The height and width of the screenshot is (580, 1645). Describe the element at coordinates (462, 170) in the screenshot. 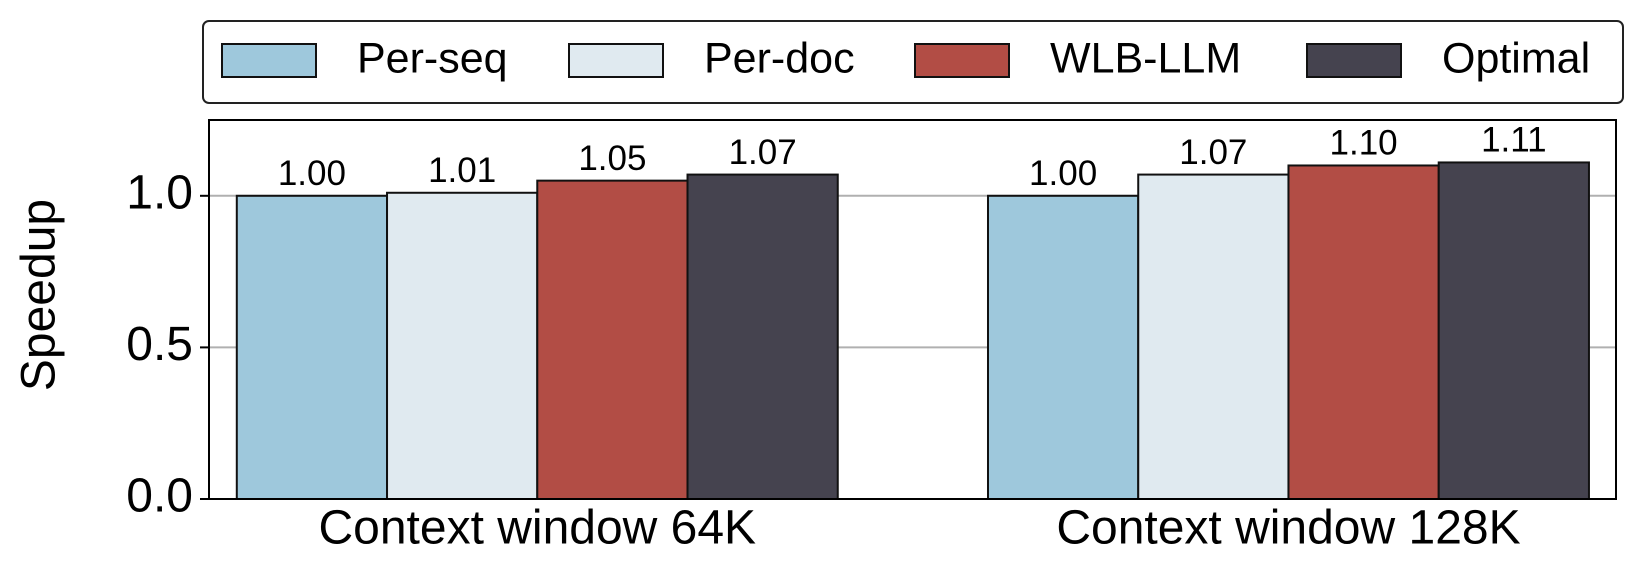

I see `value-label: 1.01` at that location.